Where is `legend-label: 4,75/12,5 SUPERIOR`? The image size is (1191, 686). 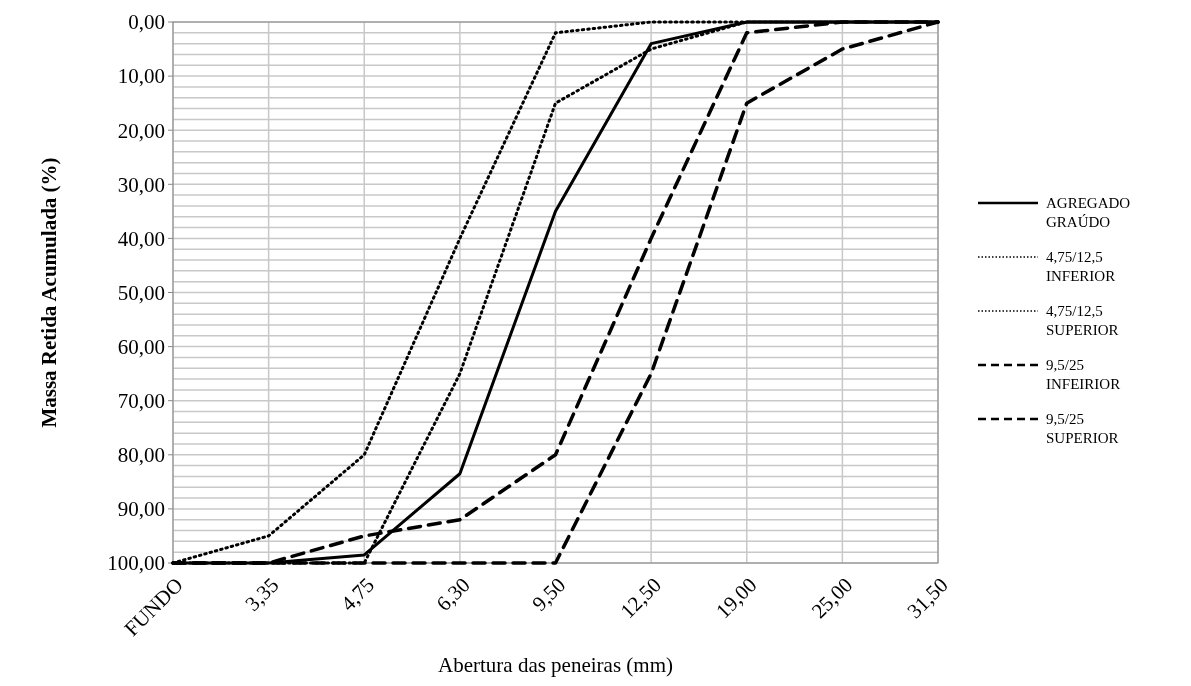
legend-label: 4,75/12,5 SUPERIOR is located at coordinates (1082, 321).